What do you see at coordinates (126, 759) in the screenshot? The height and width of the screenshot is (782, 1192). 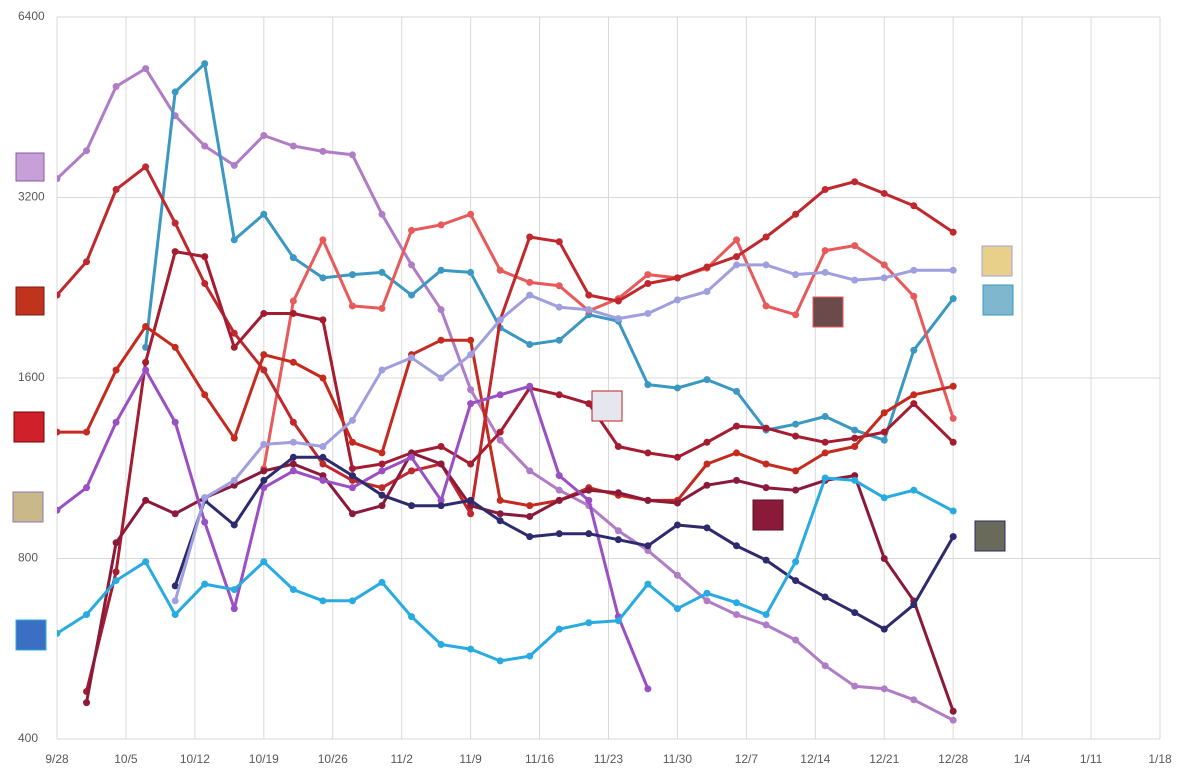 I see `x-tick-label: 10/5` at bounding box center [126, 759].